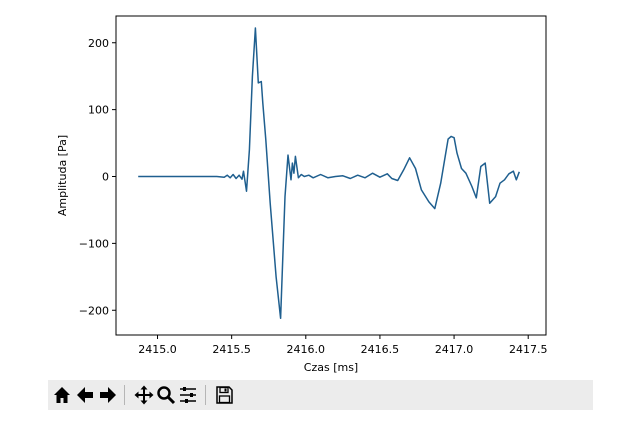  What do you see at coordinates (85, 395) in the screenshot?
I see `arrow-left-icon` at bounding box center [85, 395].